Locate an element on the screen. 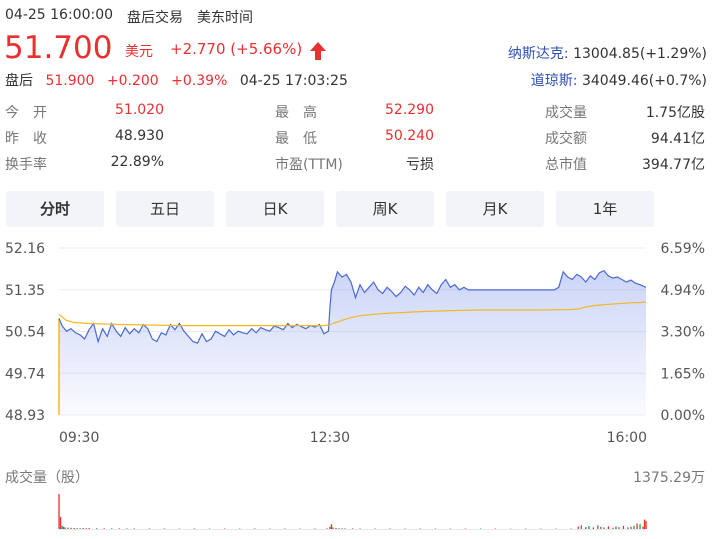 The height and width of the screenshot is (539, 715). y-tick-label: 51.35 is located at coordinates (25, 291).